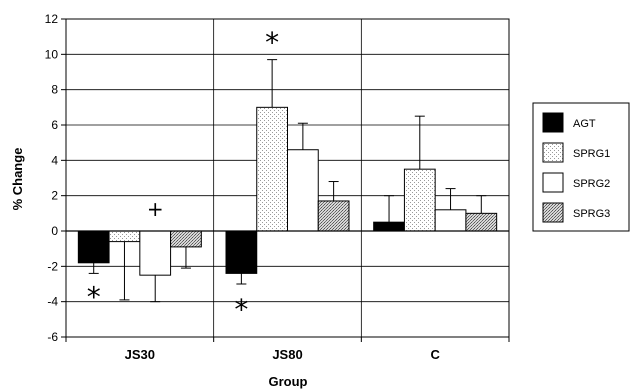  I want to click on y-tick-label: -2, so click(52, 266).